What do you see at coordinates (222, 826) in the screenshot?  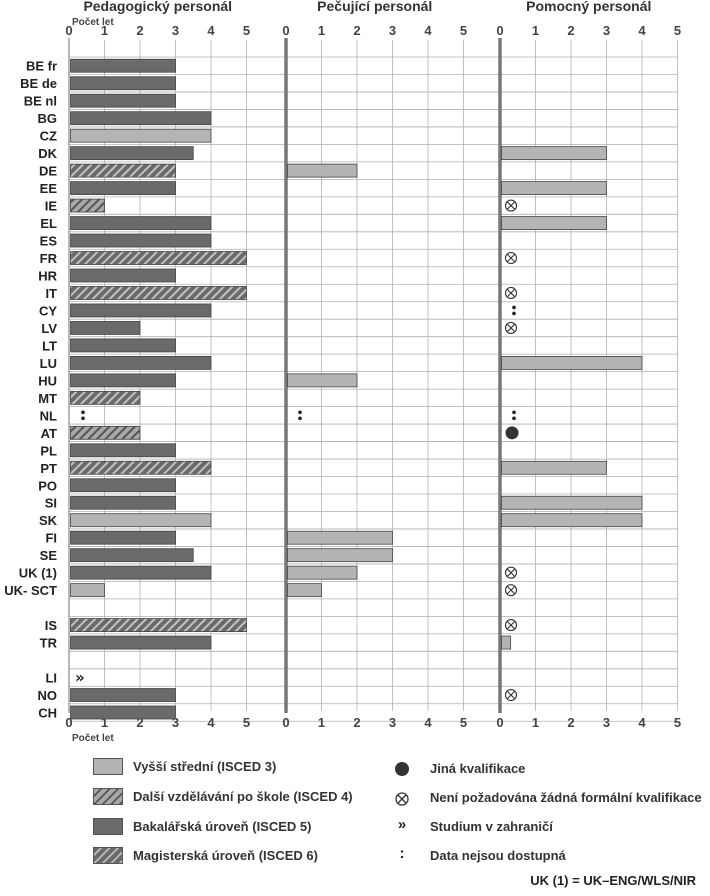 I see `legend-label-bak: Bakalářská úroveň (ISCED 5)` at bounding box center [222, 826].